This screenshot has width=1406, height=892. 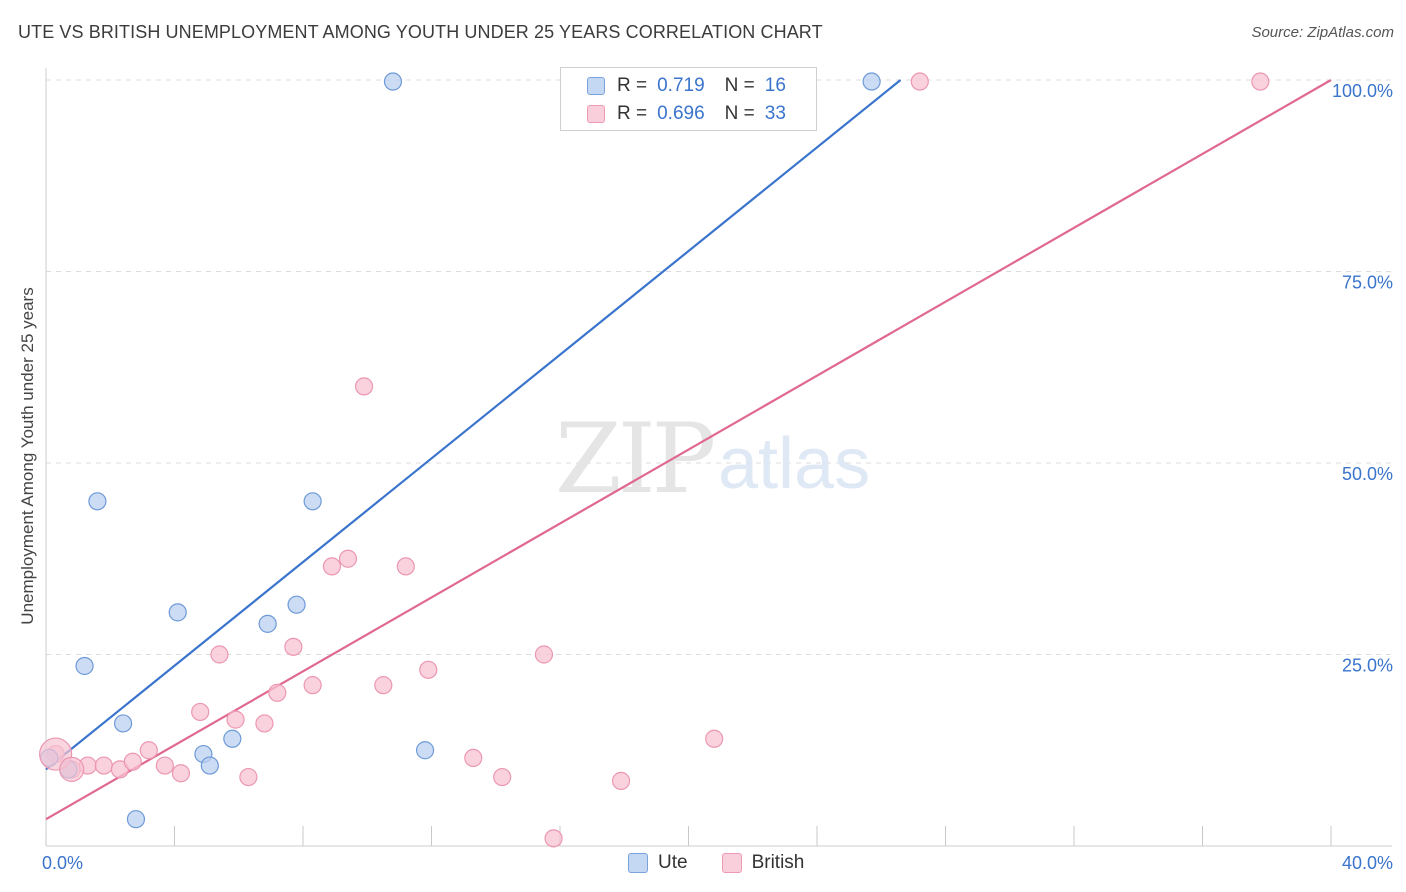 I want to click on legend-item-british: British, so click(x=763, y=863).